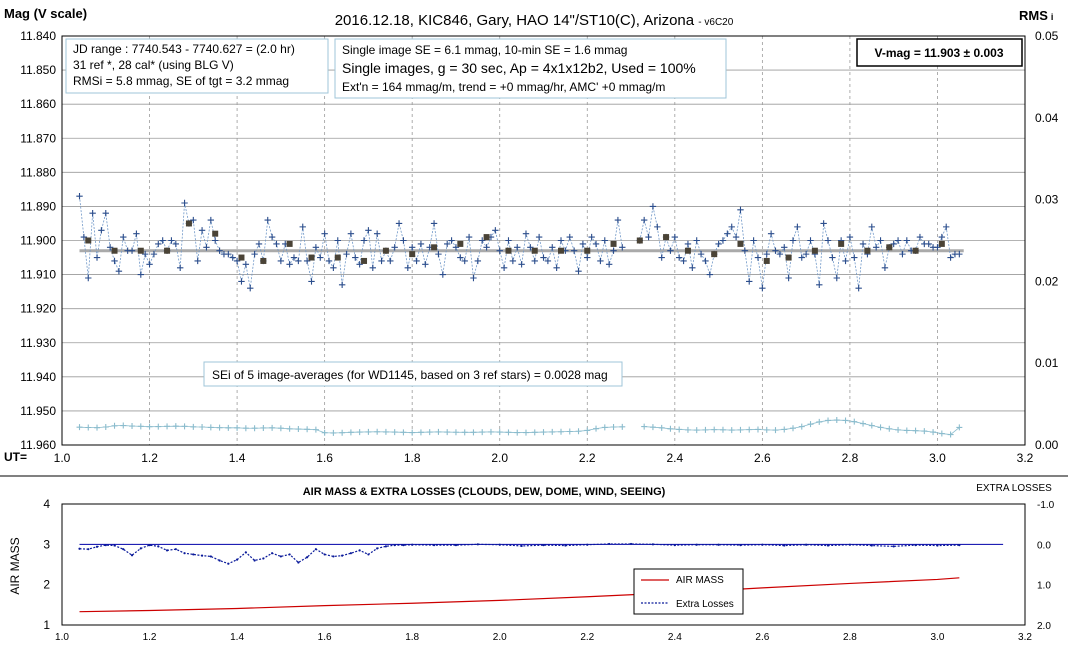  Describe the element at coordinates (38, 411) in the screenshot. I see `top-y-tick-label: 11.950` at that location.